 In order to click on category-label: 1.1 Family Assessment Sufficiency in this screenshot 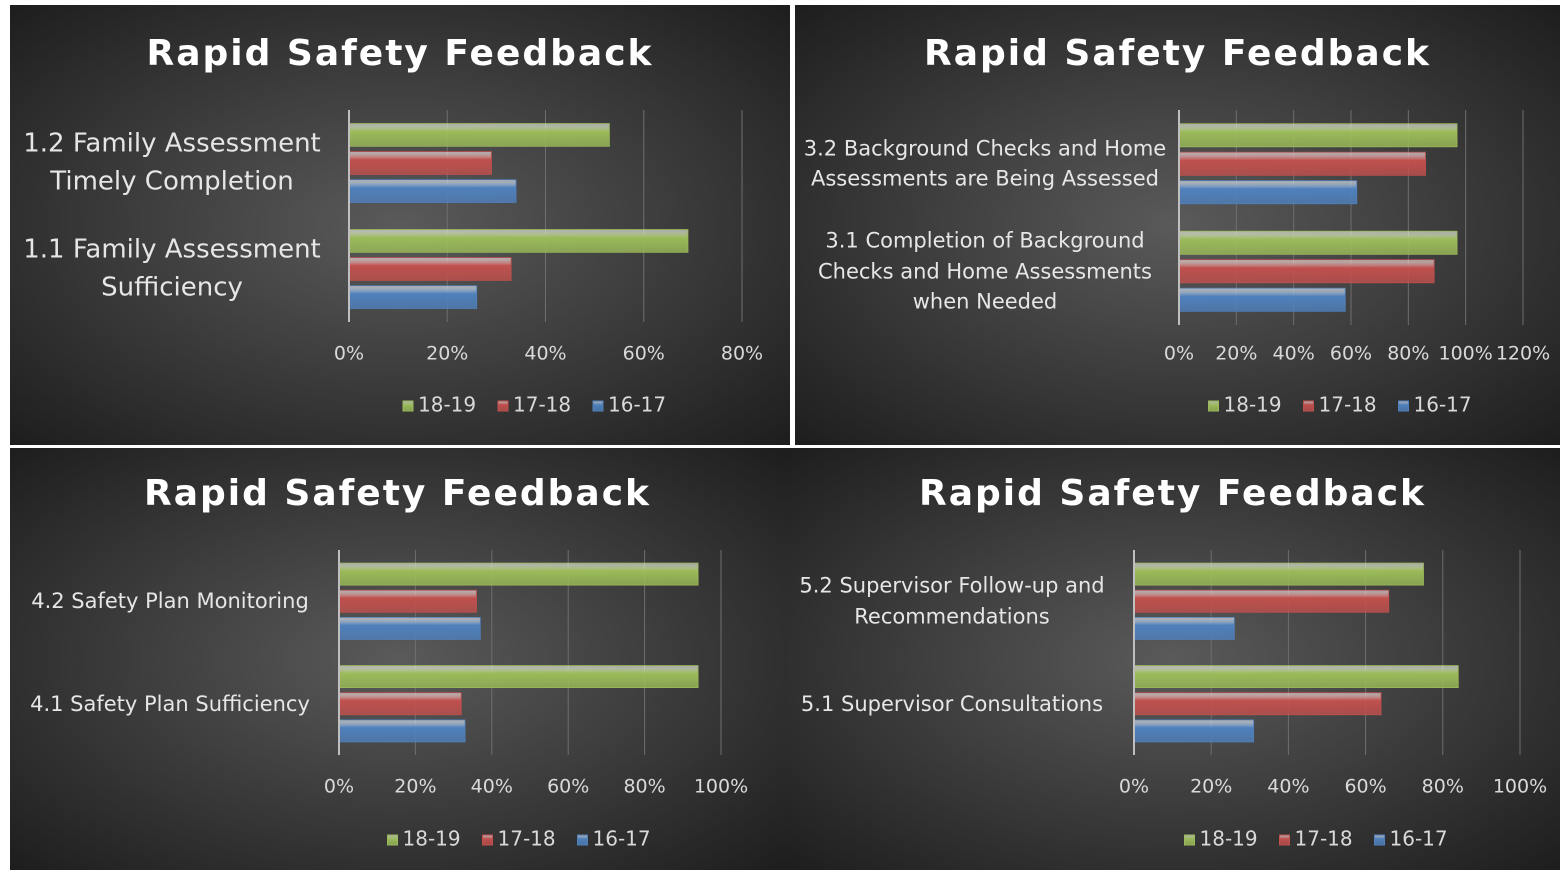, I will do `click(172, 268)`.